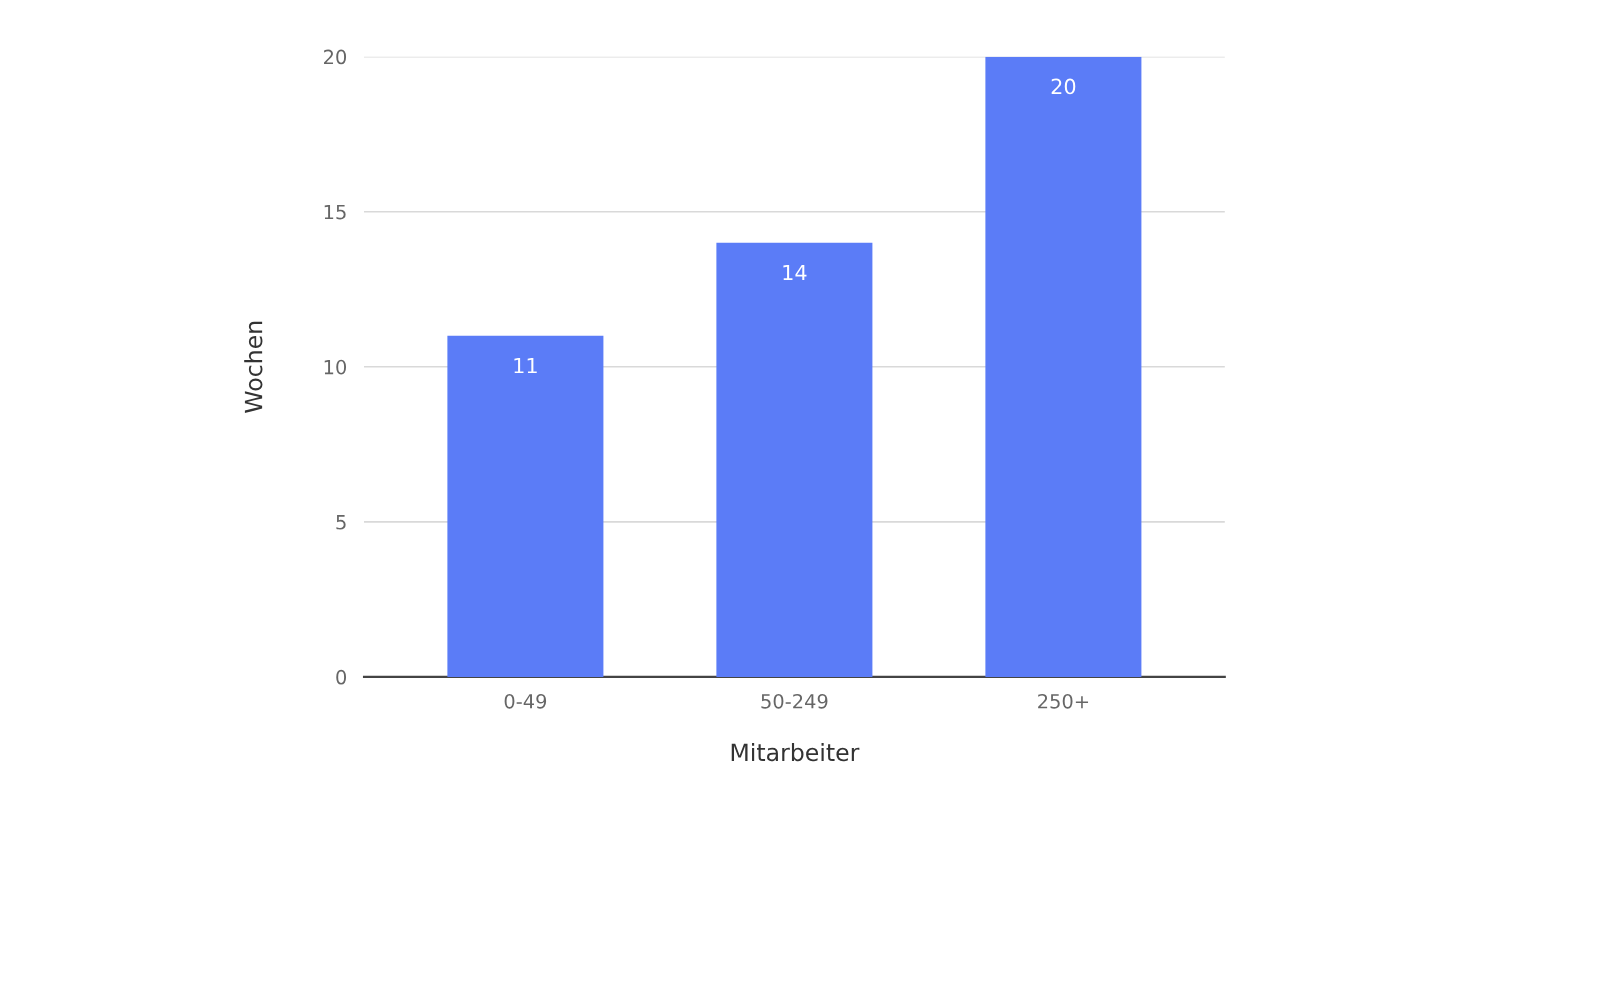 This screenshot has height=994, width=1600. What do you see at coordinates (795, 272) in the screenshot?
I see `data-label: 14` at bounding box center [795, 272].